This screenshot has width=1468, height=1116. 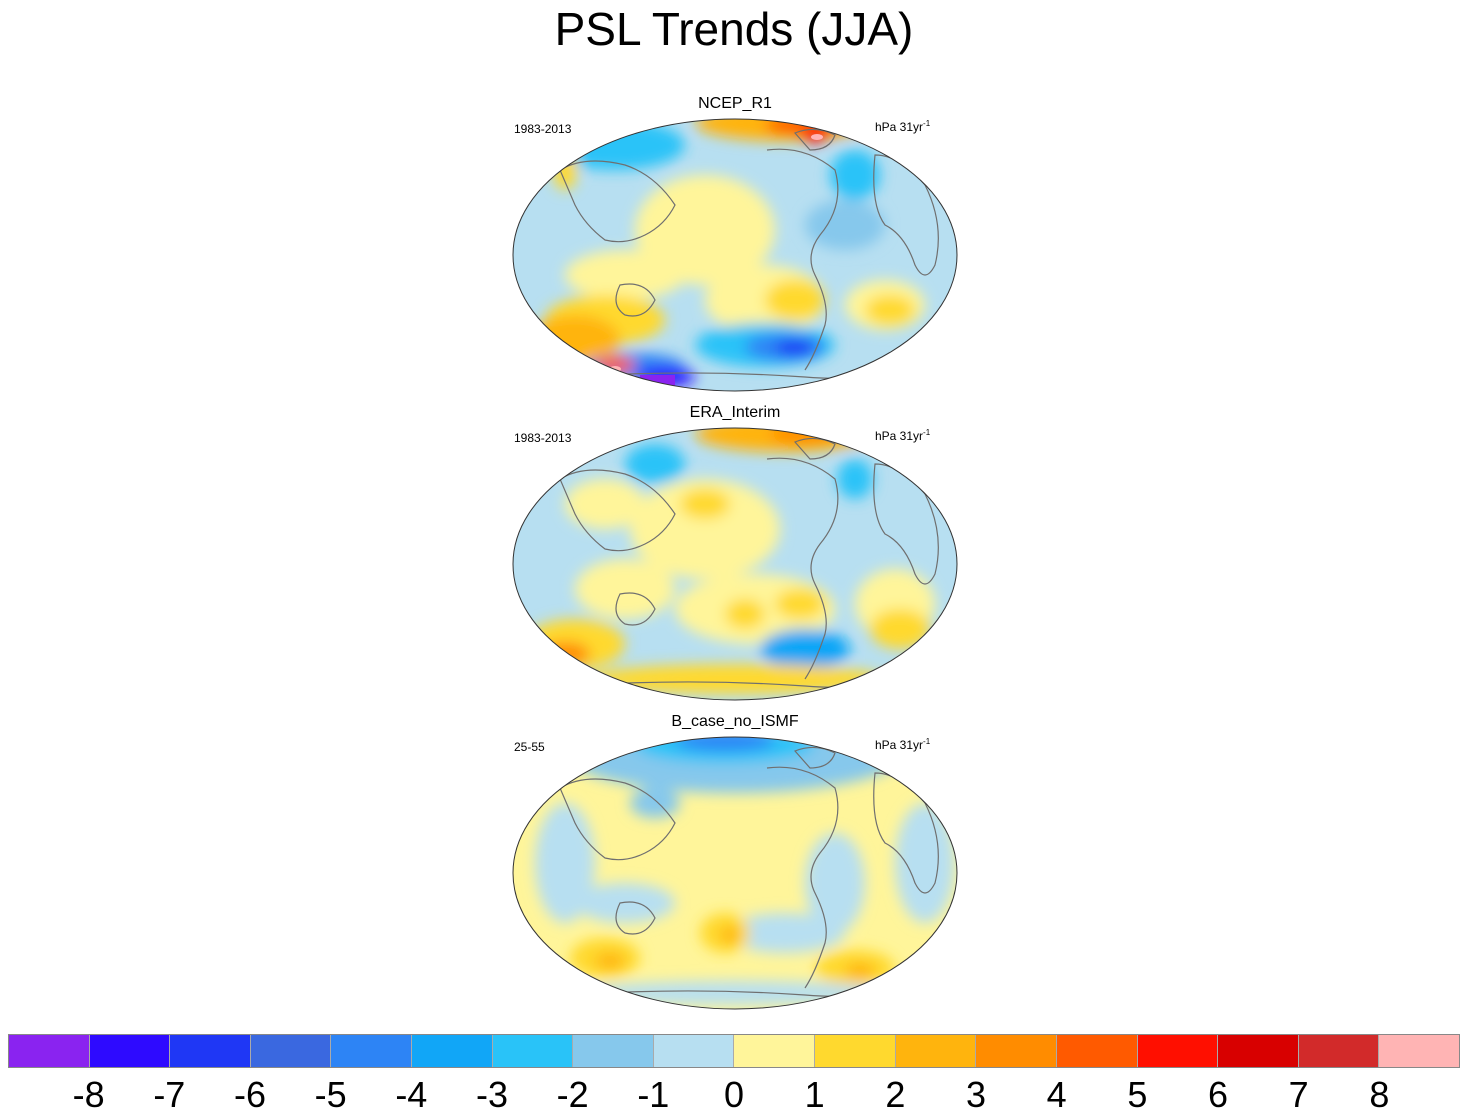 I want to click on colorbar-tick-label: -4, so click(x=411, y=1094).